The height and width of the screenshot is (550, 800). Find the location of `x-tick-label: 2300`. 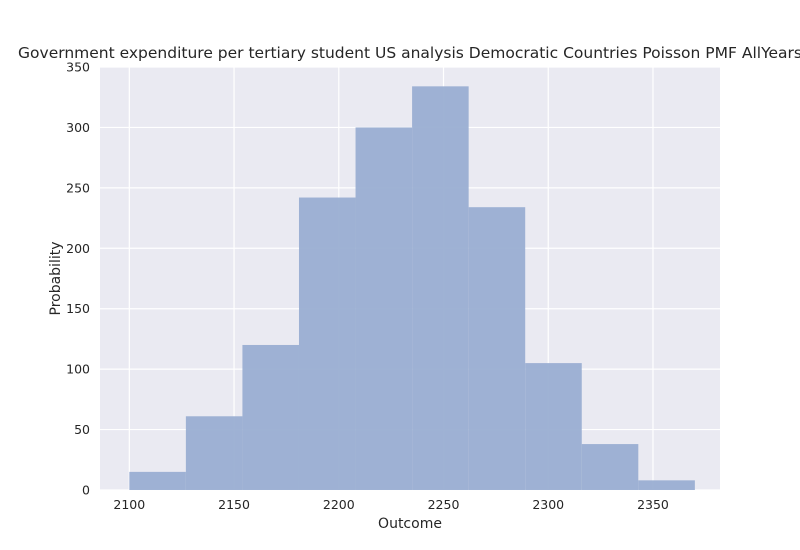

x-tick-label: 2300 is located at coordinates (548, 504).